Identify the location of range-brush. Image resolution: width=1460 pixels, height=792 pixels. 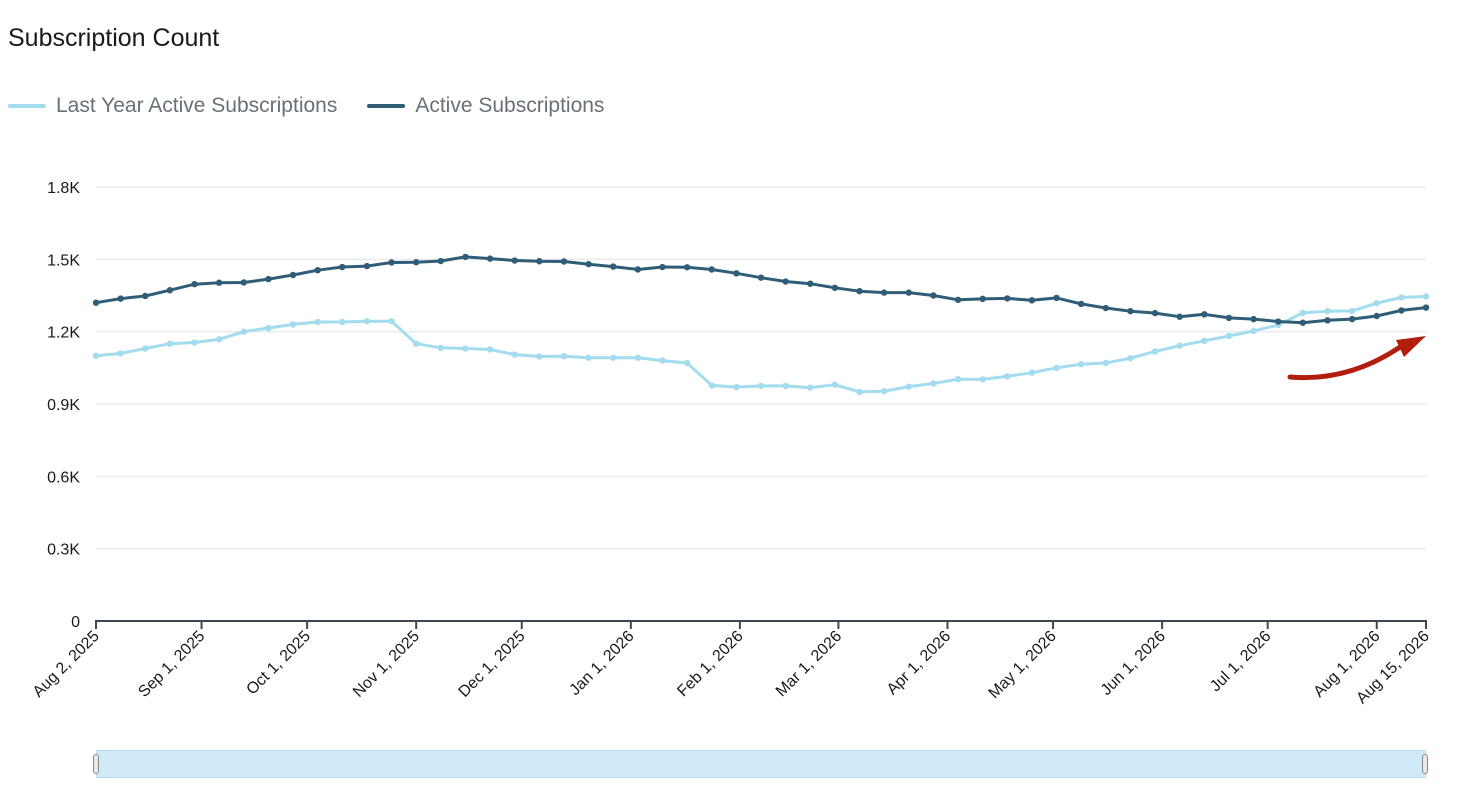
(761, 764).